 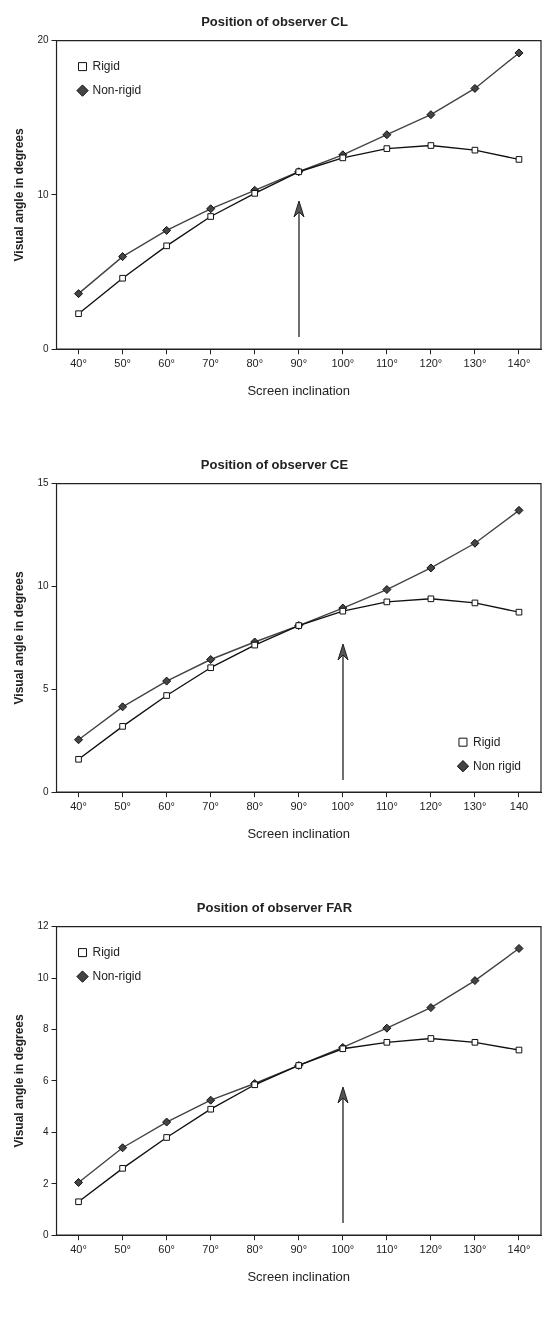 What do you see at coordinates (45, 689) in the screenshot?
I see `y-tick-label: 5` at bounding box center [45, 689].